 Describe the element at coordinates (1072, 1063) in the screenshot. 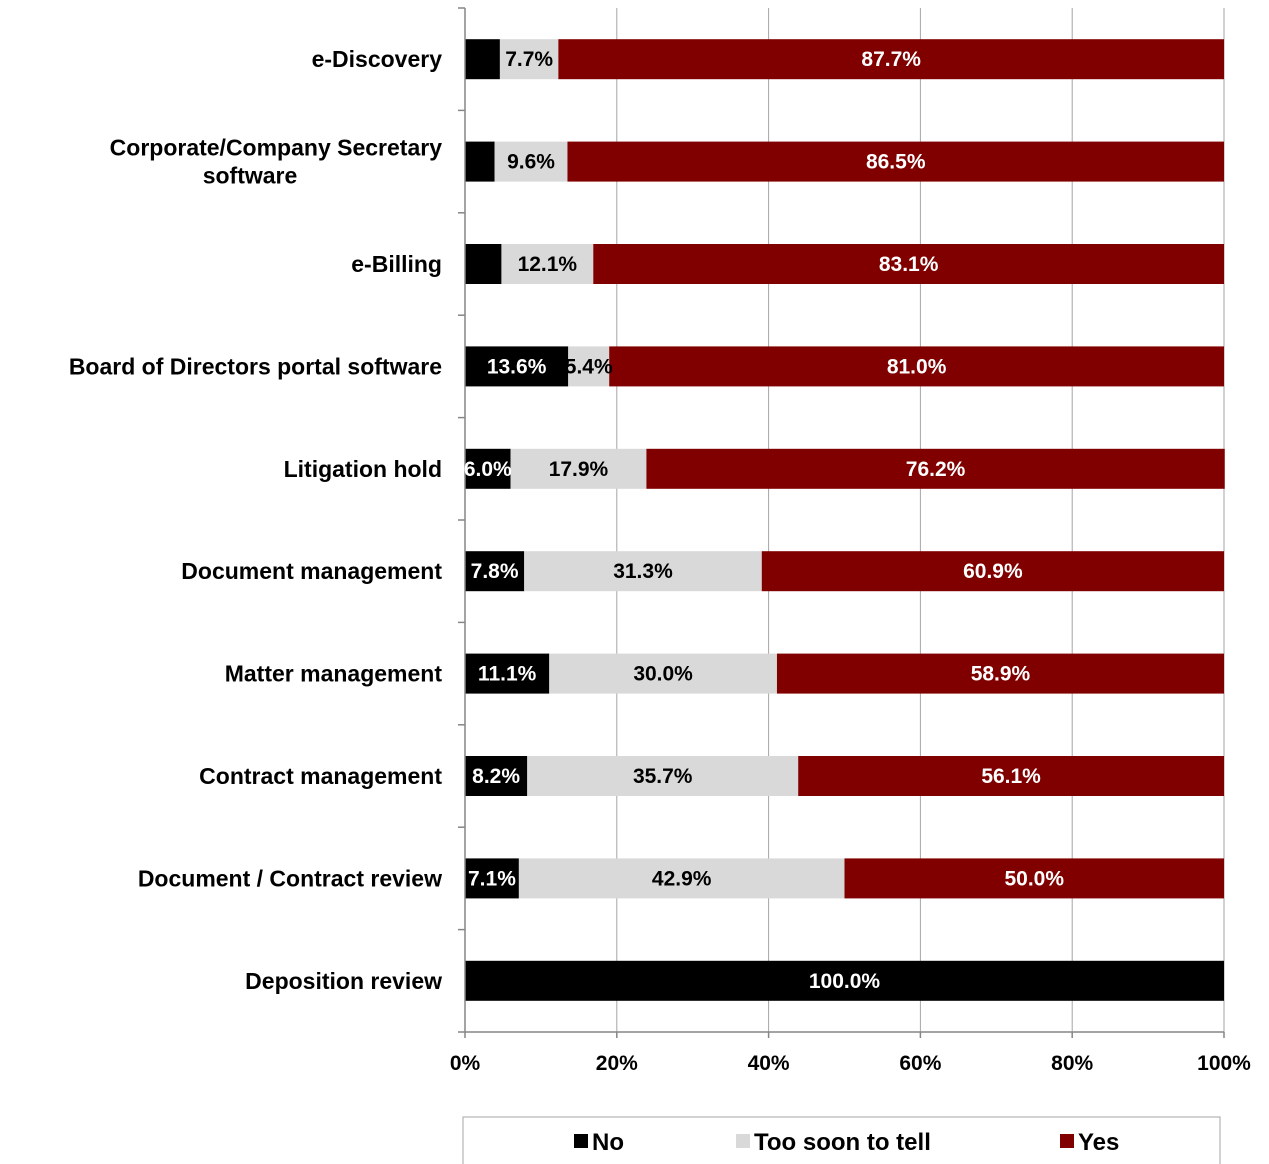

I see `x-tick-label: 80%` at that location.